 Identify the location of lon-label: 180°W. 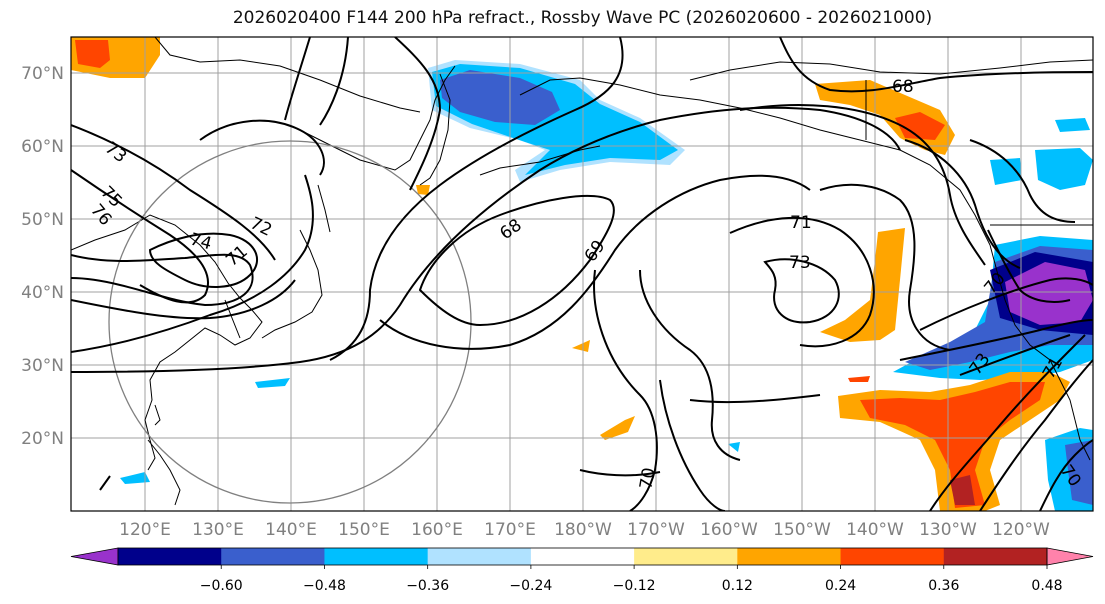
(583, 530).